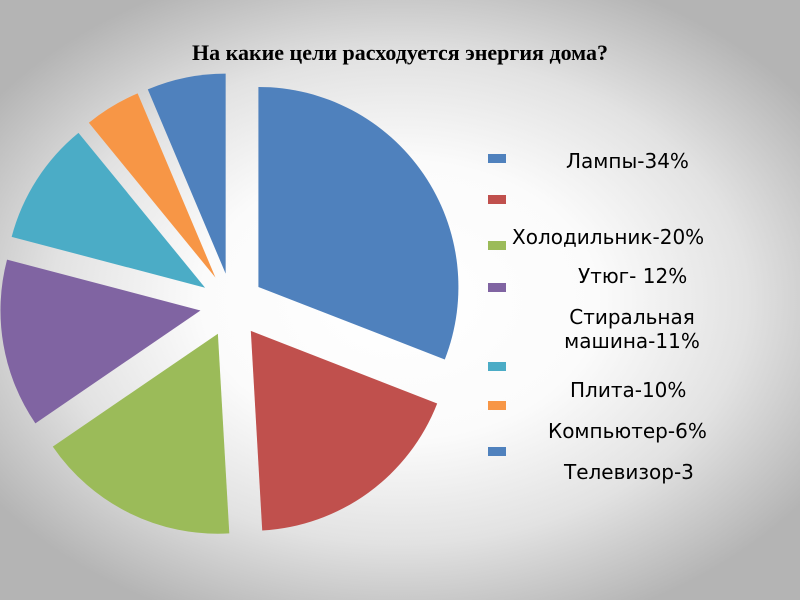 The width and height of the screenshot is (800, 600). What do you see at coordinates (633, 276) in the screenshot?
I see `legend-label-3: Утюг- 12%` at bounding box center [633, 276].